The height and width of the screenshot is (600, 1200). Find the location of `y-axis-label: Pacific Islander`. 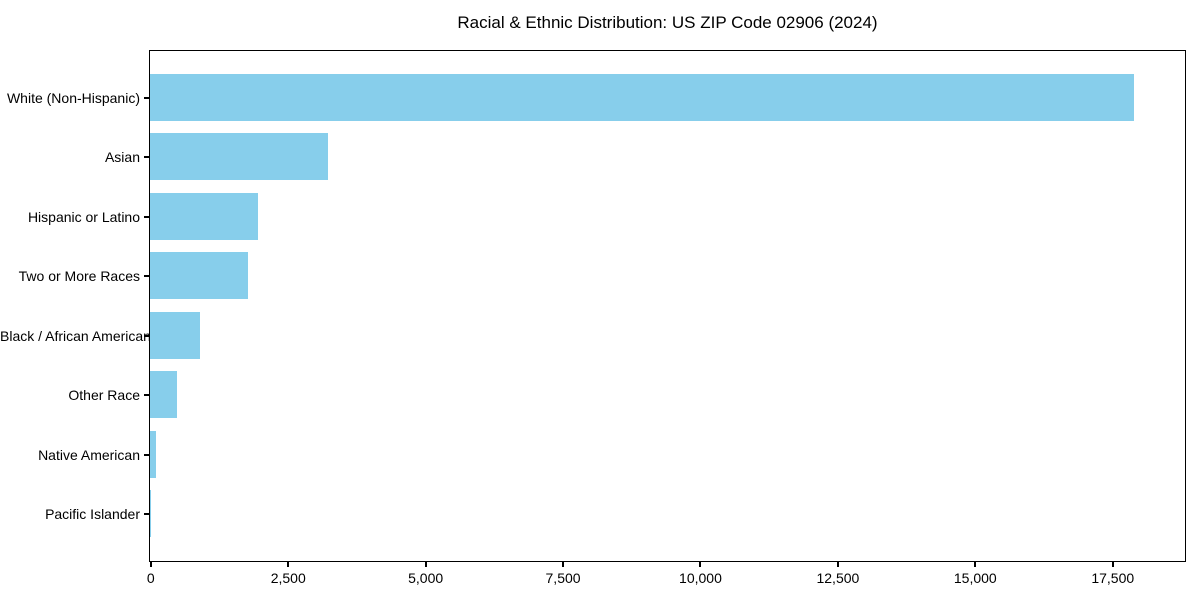

y-axis-label: Pacific Islander is located at coordinates (92, 514).